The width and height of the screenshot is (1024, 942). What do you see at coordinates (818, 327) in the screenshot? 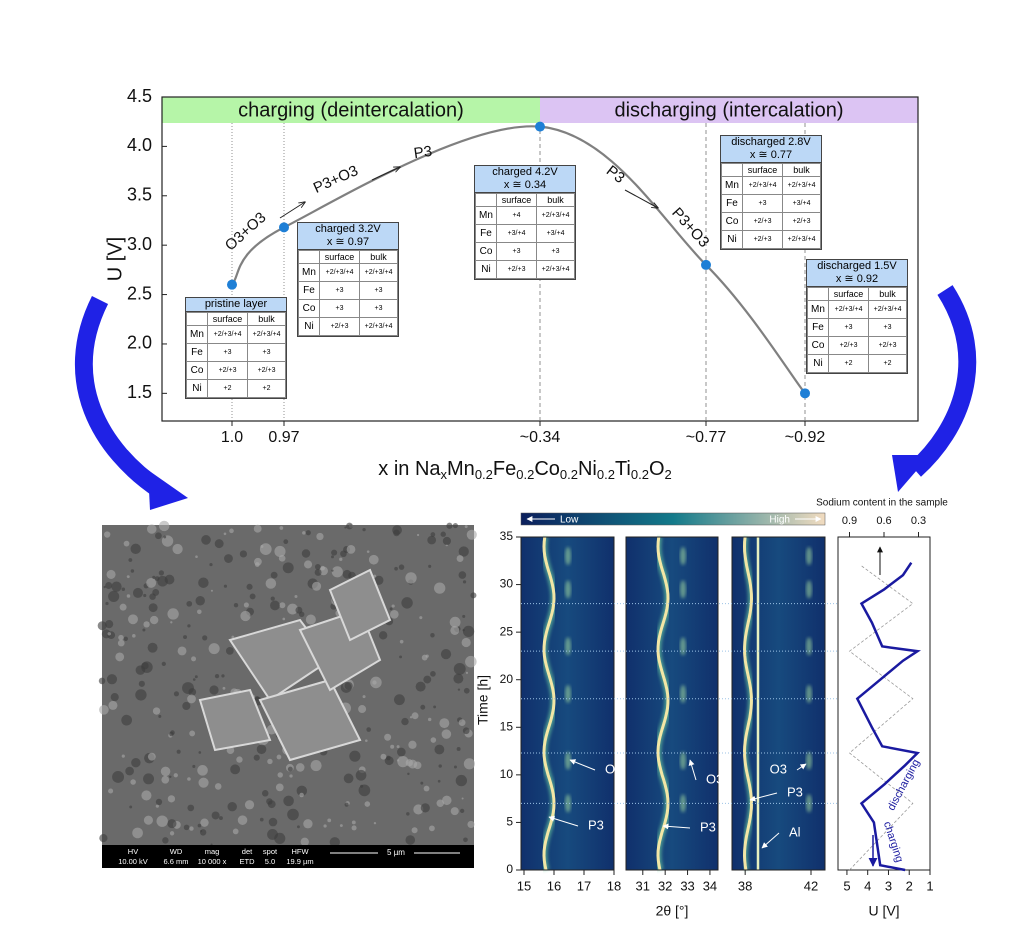
I see `element-cell: Fe` at bounding box center [818, 327].